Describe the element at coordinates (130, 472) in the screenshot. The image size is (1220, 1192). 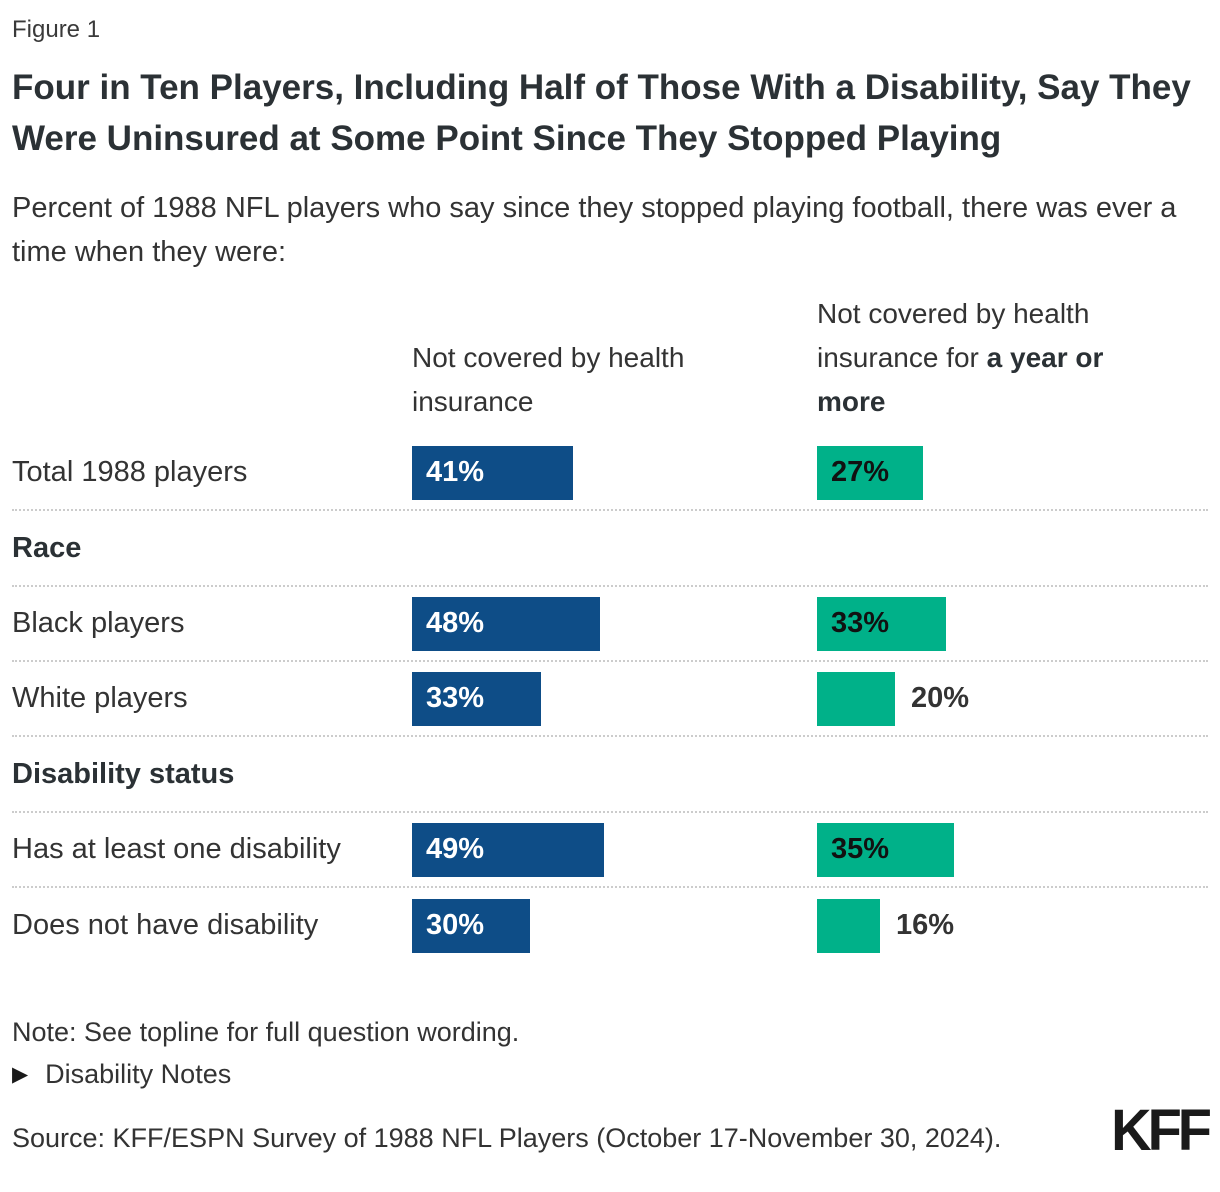
I see `row-label: Total 1988 players` at that location.